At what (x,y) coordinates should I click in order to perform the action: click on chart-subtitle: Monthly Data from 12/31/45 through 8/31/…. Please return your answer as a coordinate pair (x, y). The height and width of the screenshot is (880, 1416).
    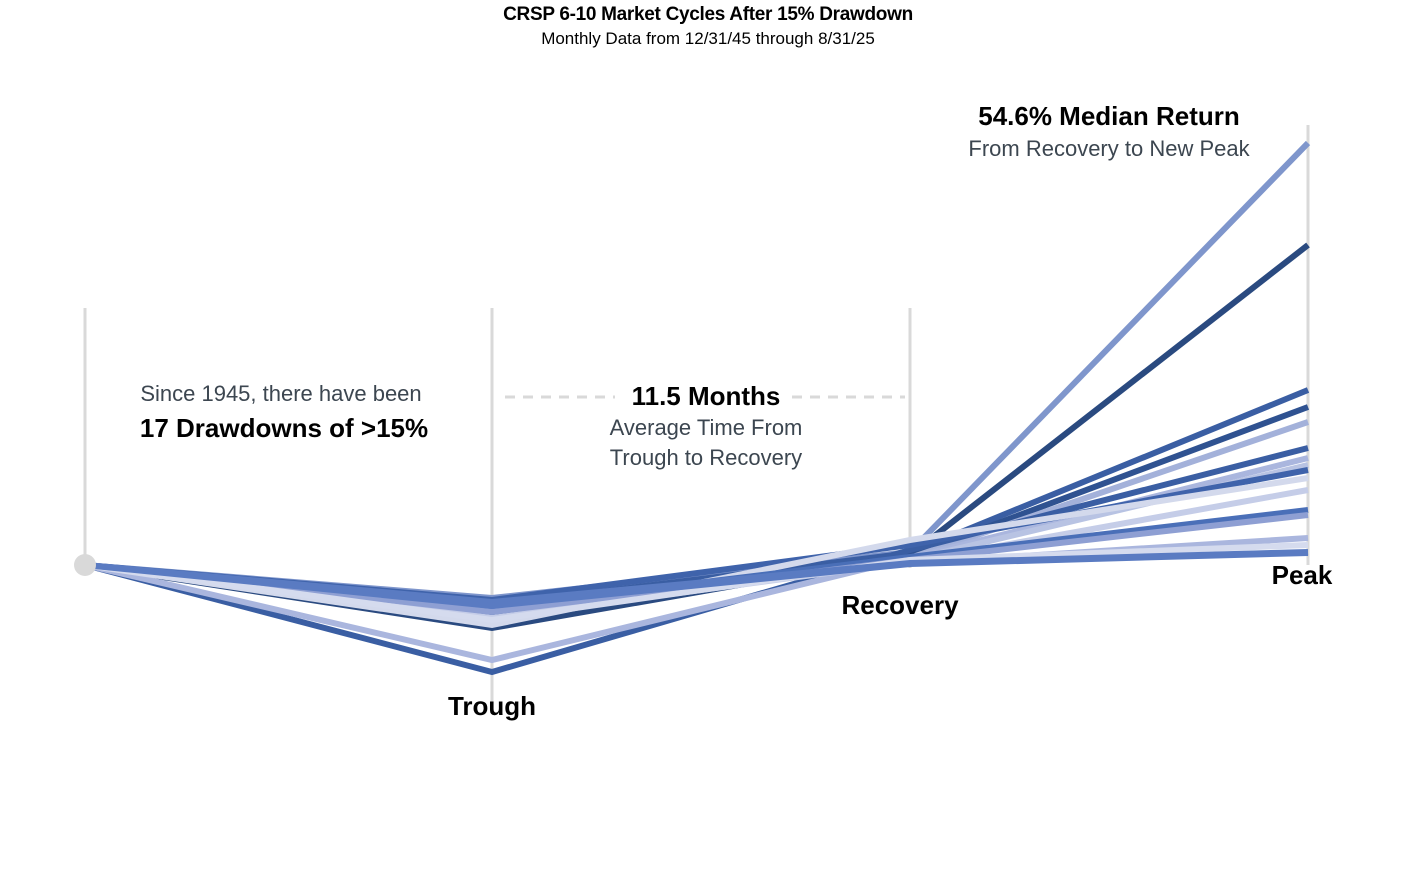
    Looking at the image, I should click on (708, 38).